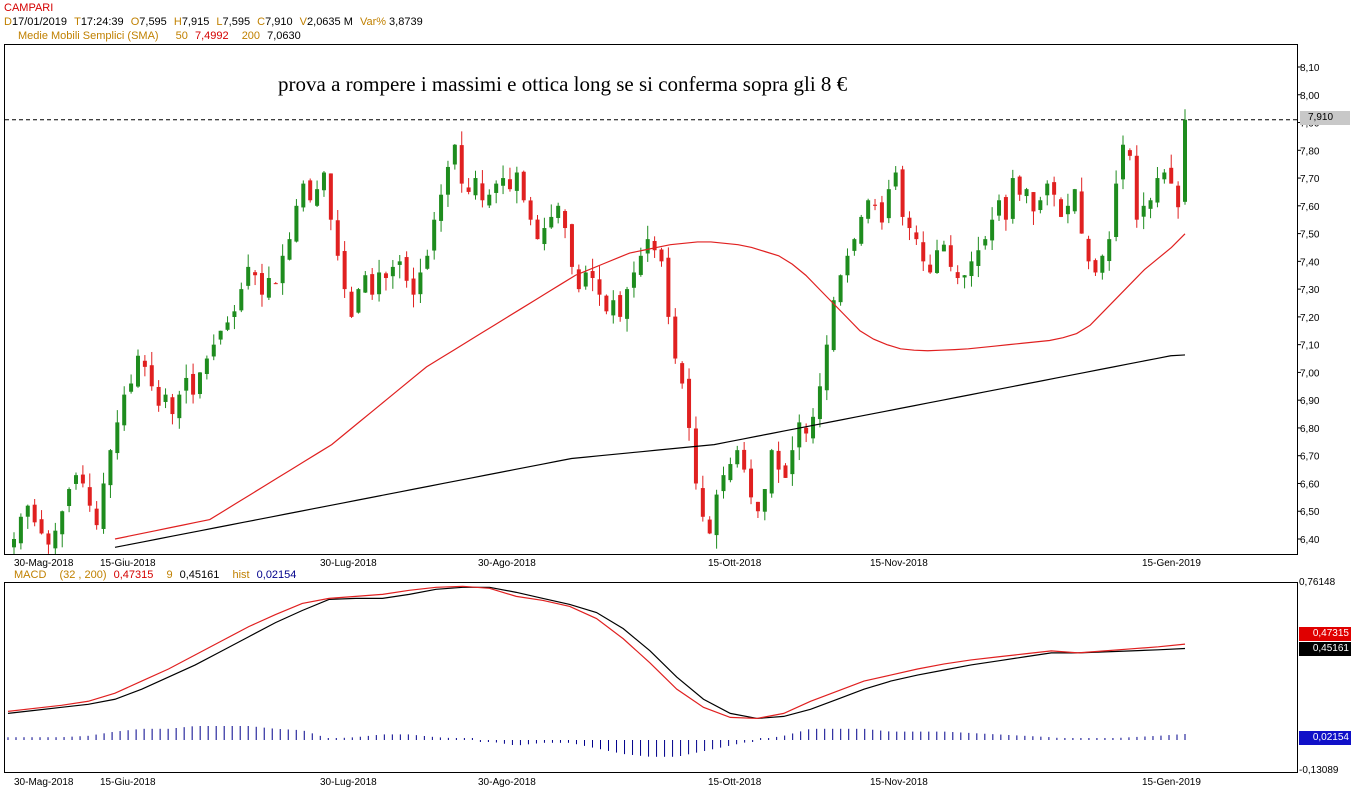 The image size is (1352, 800). Describe the element at coordinates (1317, 582) in the screenshot. I see `macd-axis-top: 0,76148` at that location.